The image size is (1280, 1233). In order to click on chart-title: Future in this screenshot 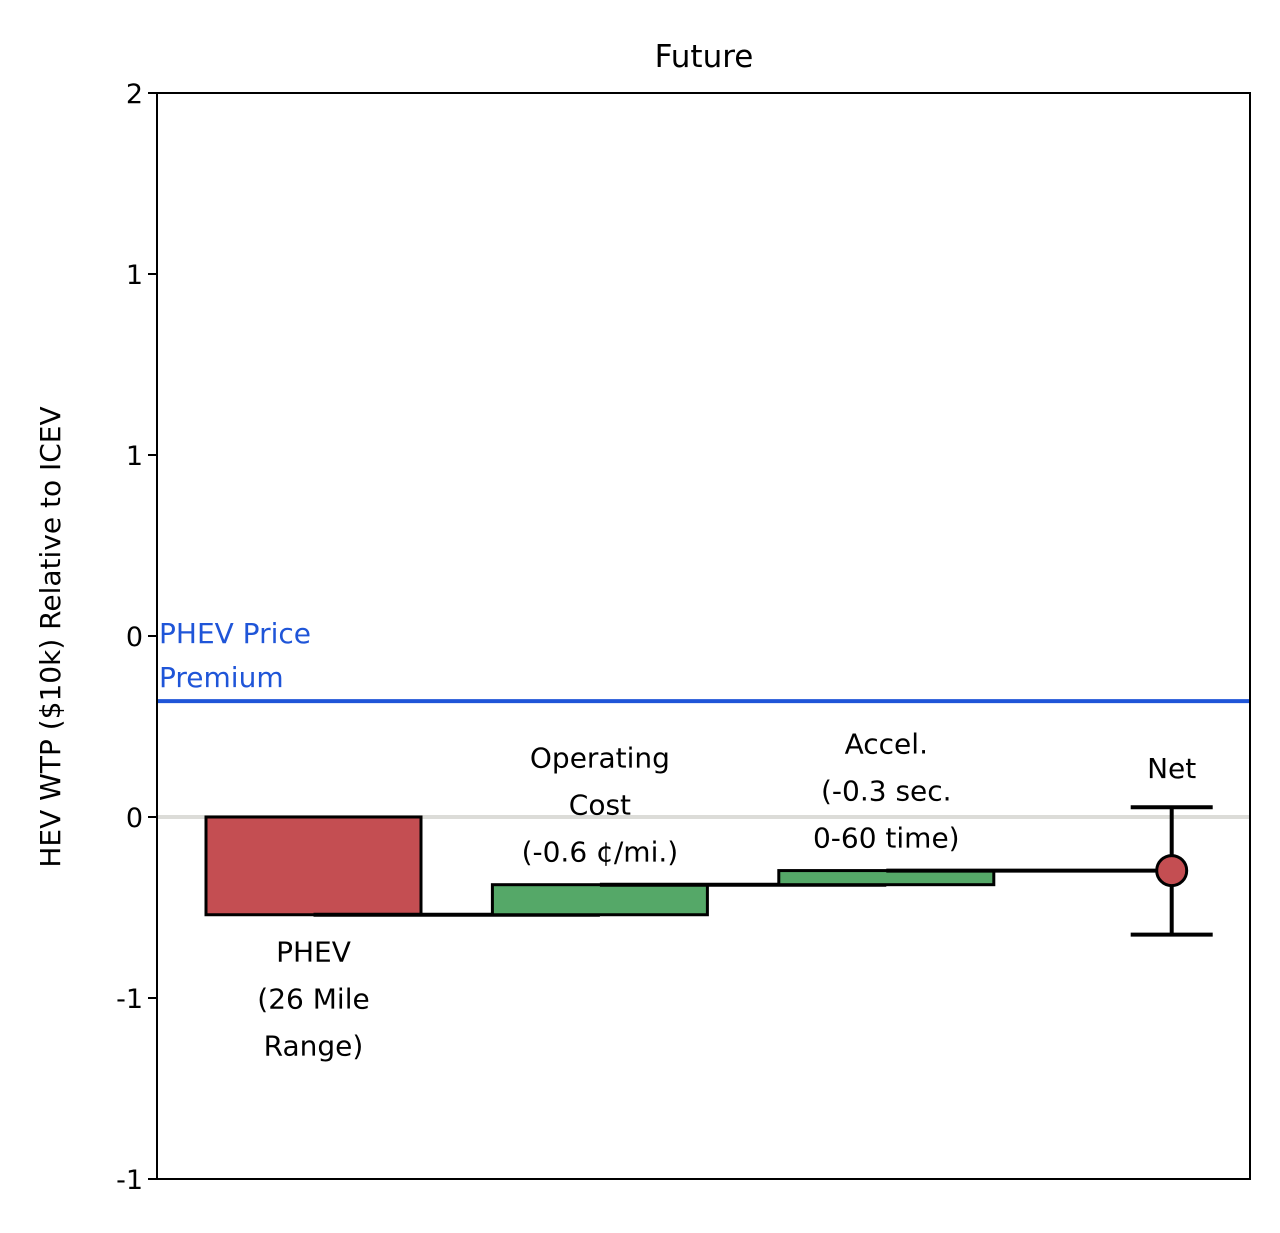, I will do `click(704, 57)`.